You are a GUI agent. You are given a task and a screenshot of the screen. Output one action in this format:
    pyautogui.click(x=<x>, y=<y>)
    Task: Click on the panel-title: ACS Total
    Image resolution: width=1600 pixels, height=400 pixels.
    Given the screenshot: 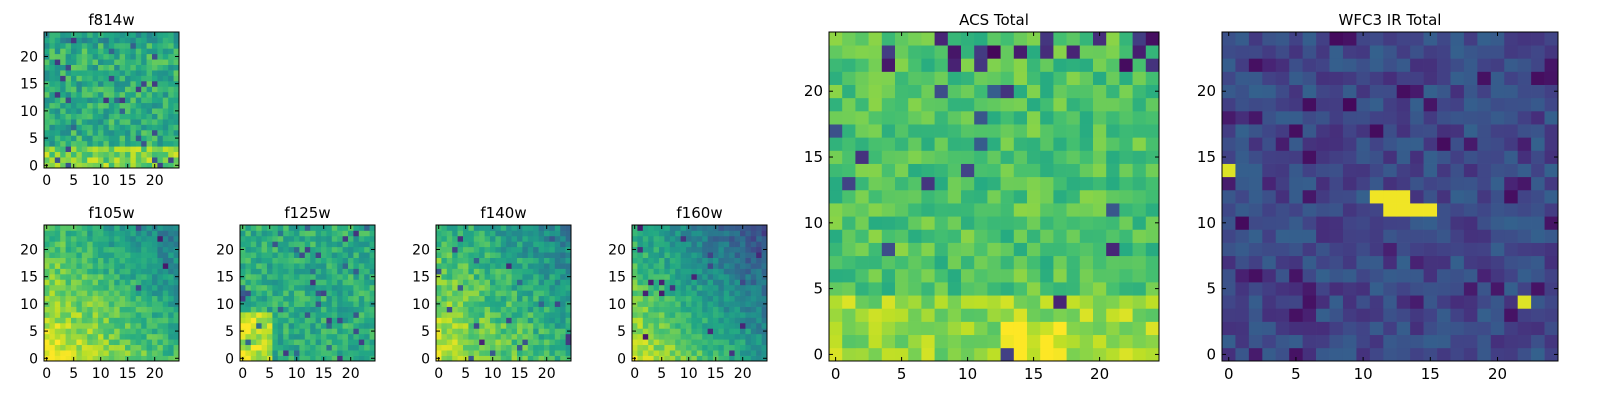 What is the action you would take?
    pyautogui.click(x=994, y=20)
    